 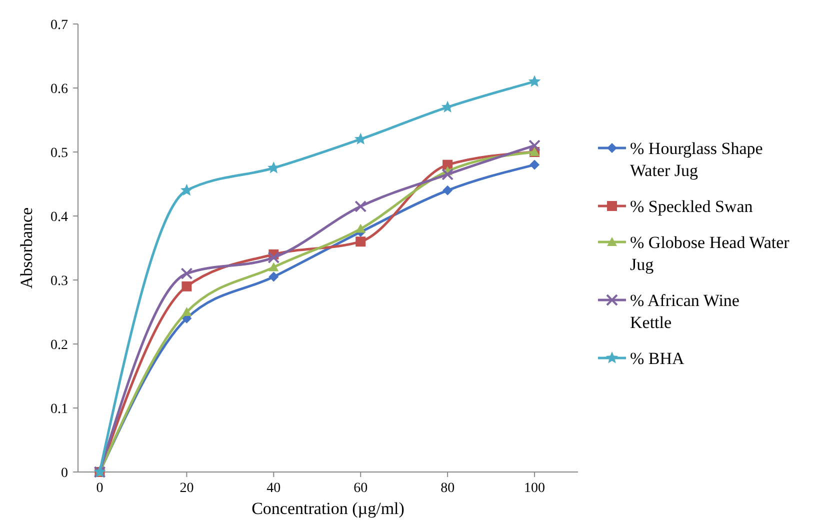 What do you see at coordinates (59, 153) in the screenshot?
I see `y-tick-label: 0.5` at bounding box center [59, 153].